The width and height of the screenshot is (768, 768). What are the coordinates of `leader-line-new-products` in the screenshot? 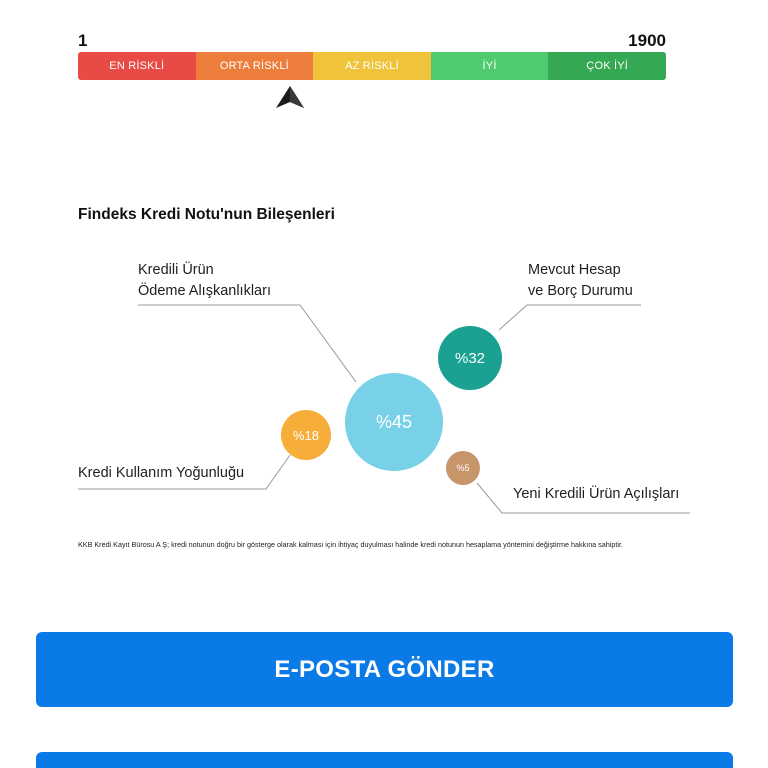 It's located at (583, 498).